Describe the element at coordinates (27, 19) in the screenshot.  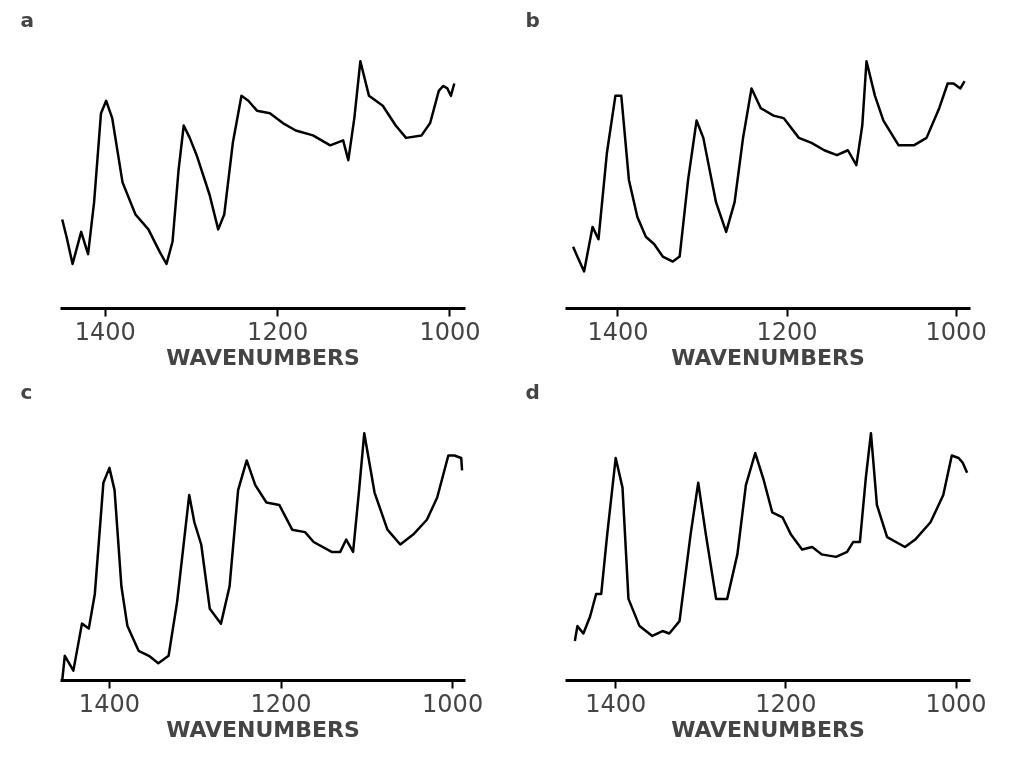
I see `chart-title: a` at that location.